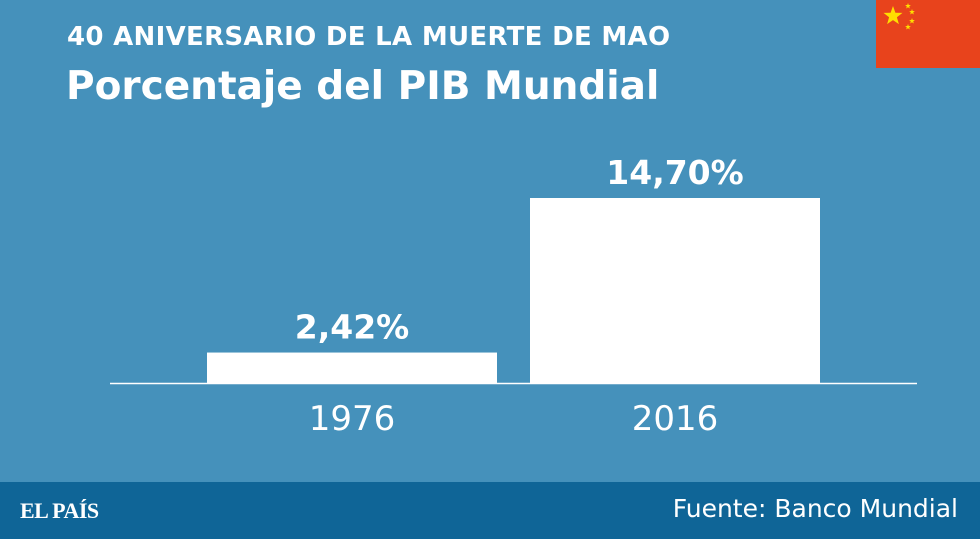 This screenshot has width=980, height=539. What do you see at coordinates (59, 510) in the screenshot?
I see `el-pais-logo: EL PAÍS` at bounding box center [59, 510].